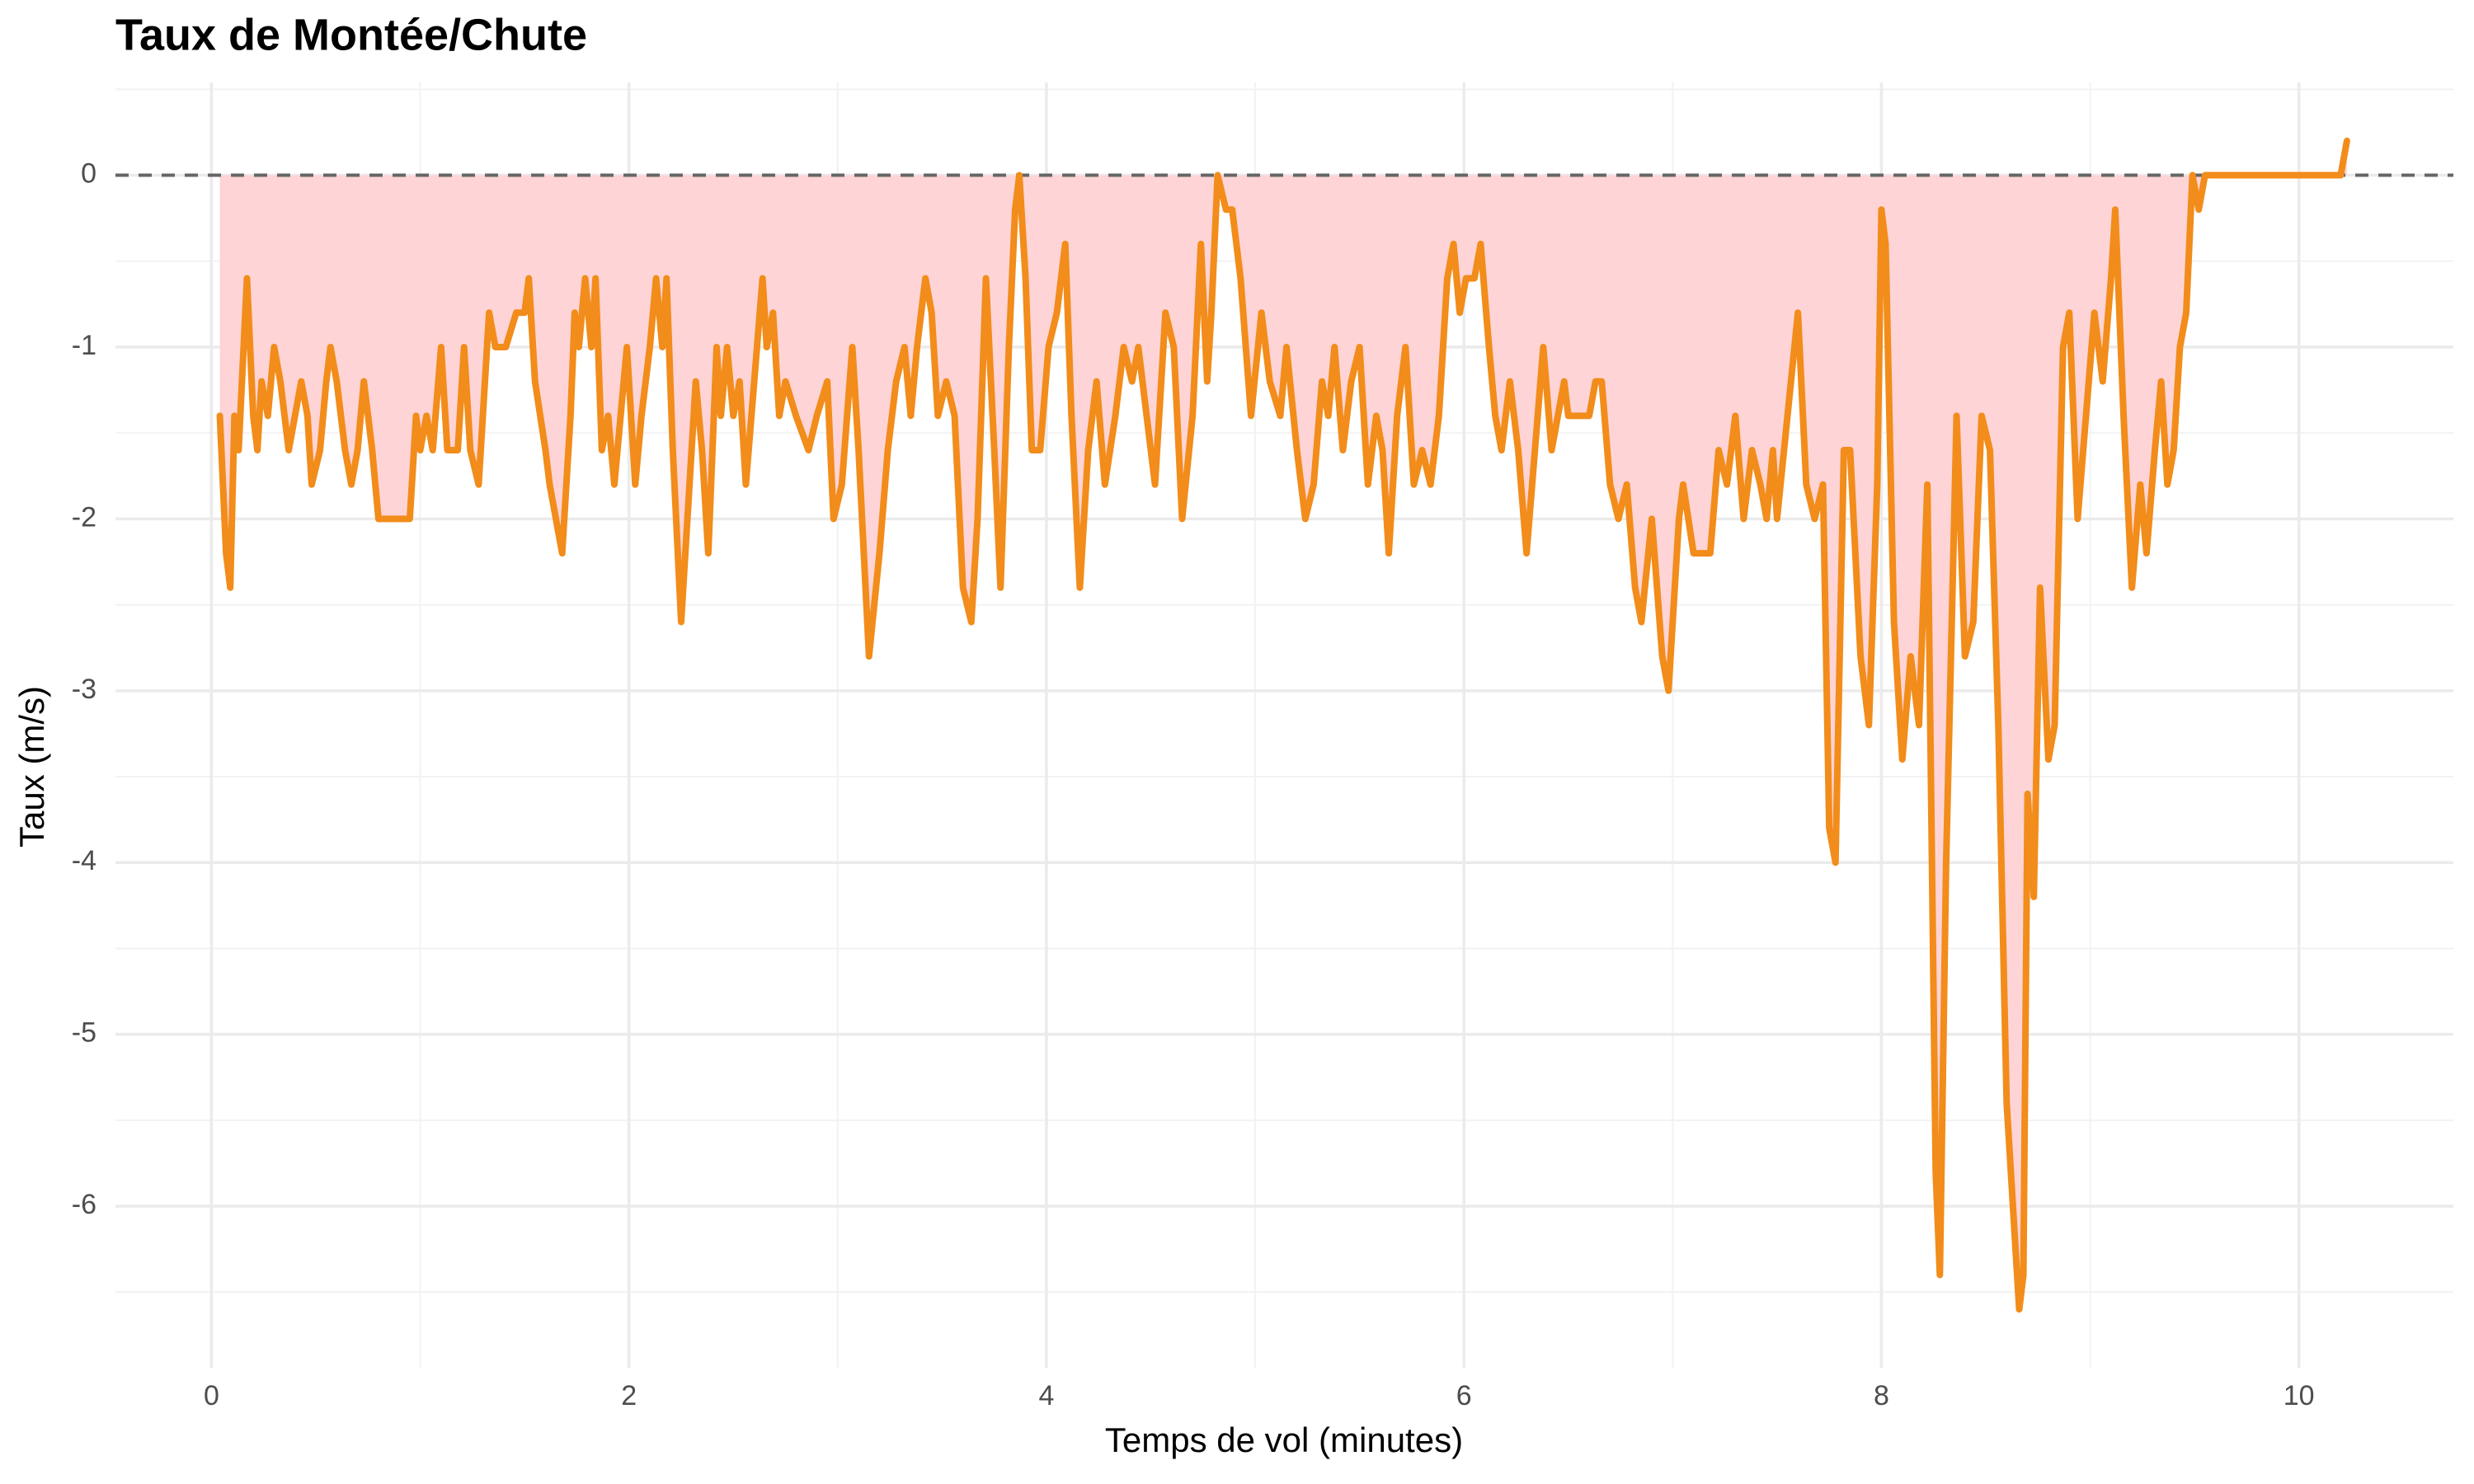 This screenshot has height=1484, width=2474. Describe the element at coordinates (1284, 1440) in the screenshot. I see `x-axis-title: Temps de vol (minutes)` at that location.